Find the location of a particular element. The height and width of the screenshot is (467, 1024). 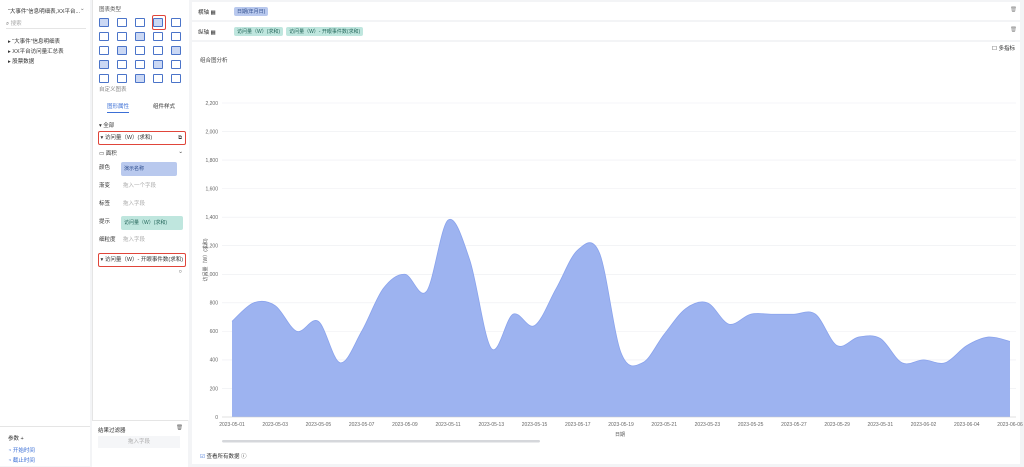

option-label: 多指标 is located at coordinates (1006, 49).